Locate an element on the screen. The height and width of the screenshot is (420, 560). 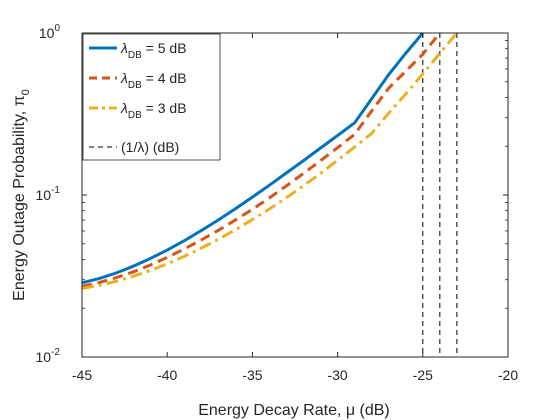
x-axis-title: Energy Decay Rate, μ (dB) is located at coordinates (294, 410).